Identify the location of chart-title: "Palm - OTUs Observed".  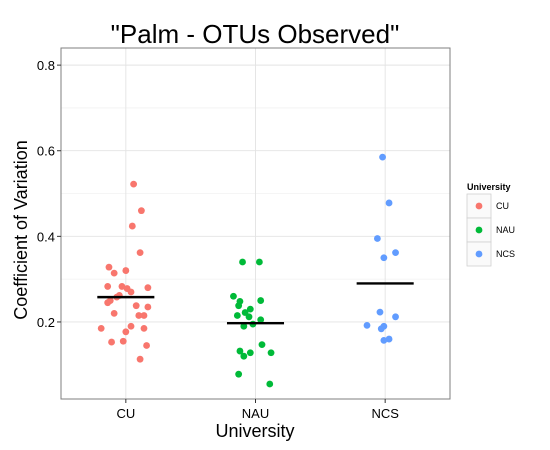
(255, 34).